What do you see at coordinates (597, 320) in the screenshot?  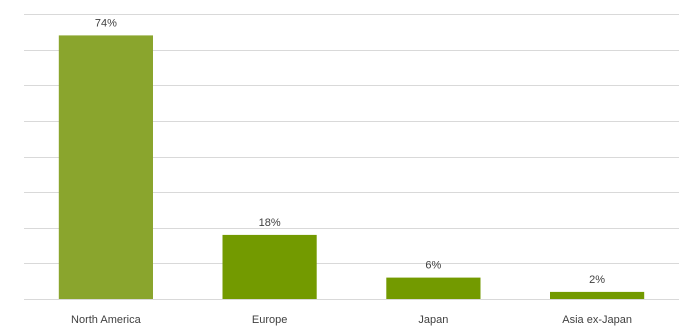 I see `x-tick-label: Asia ex-Japan` at bounding box center [597, 320].